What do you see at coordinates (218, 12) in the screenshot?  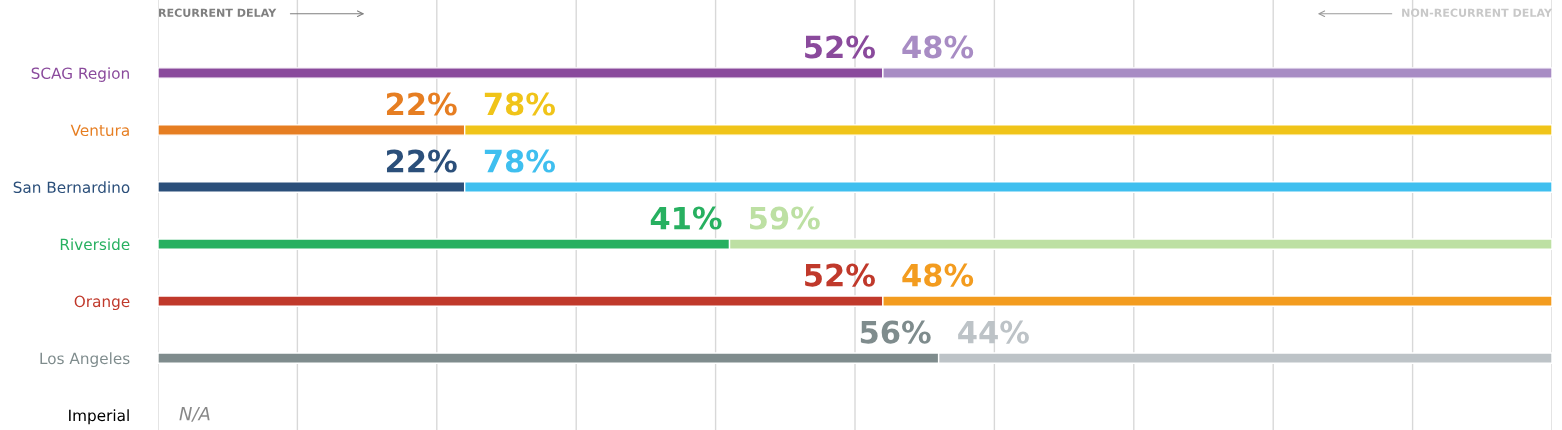 I see `text: RECURRENT DELAY` at bounding box center [218, 12].